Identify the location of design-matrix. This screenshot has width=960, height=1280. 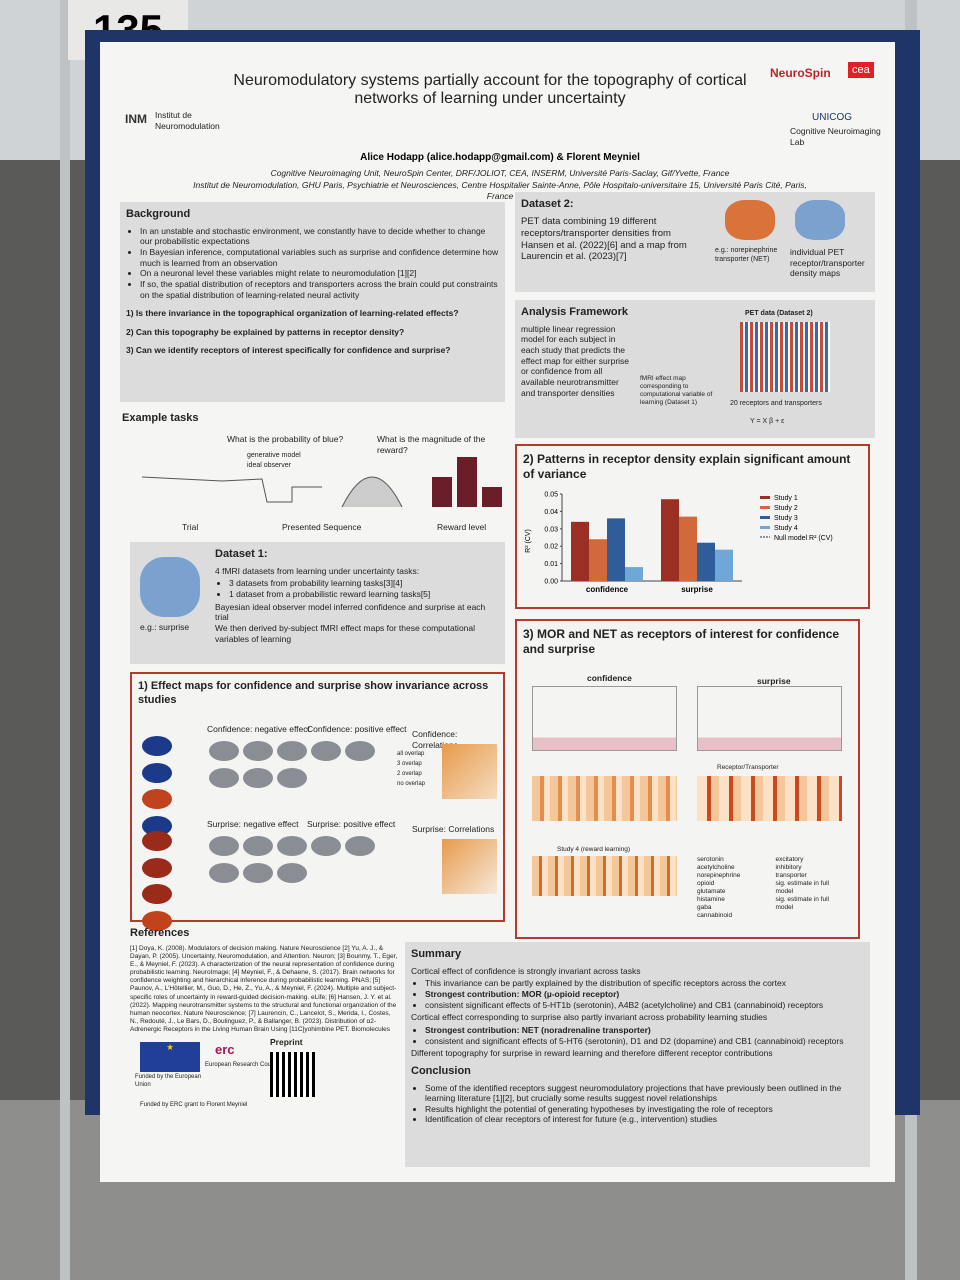
(785, 357).